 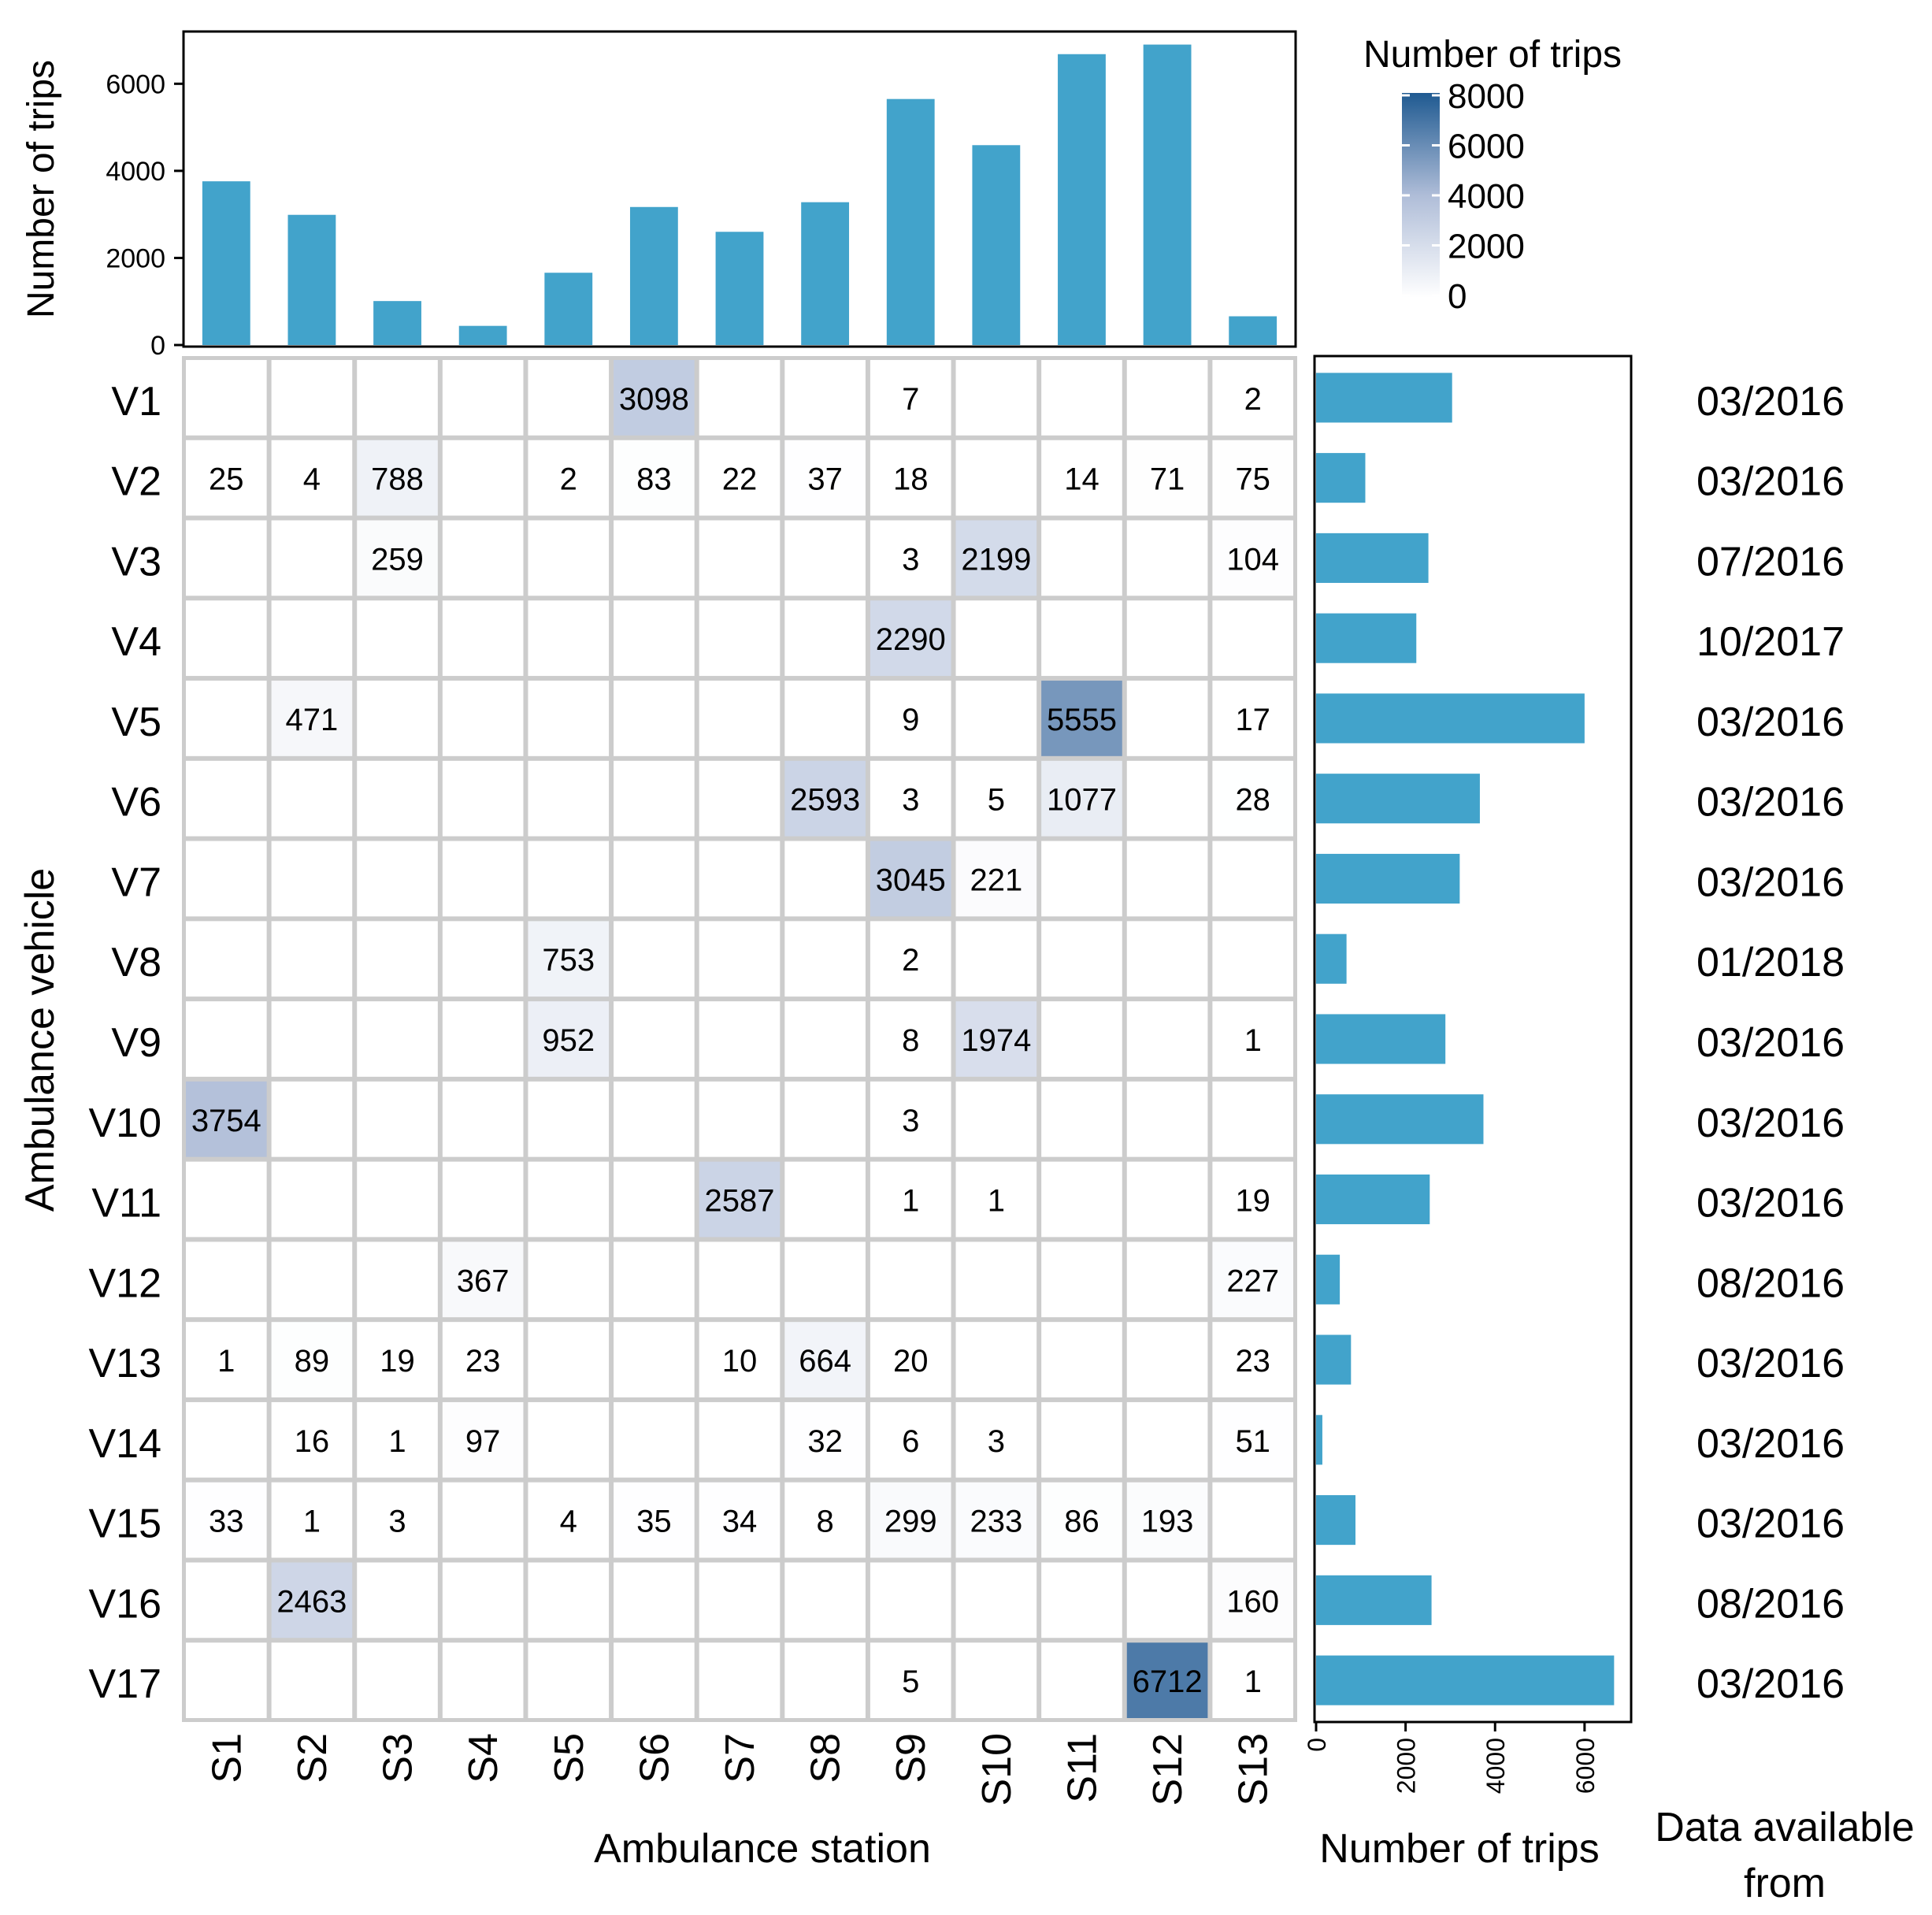 I want to click on heatmap-cell-label: 221, so click(x=996, y=880).